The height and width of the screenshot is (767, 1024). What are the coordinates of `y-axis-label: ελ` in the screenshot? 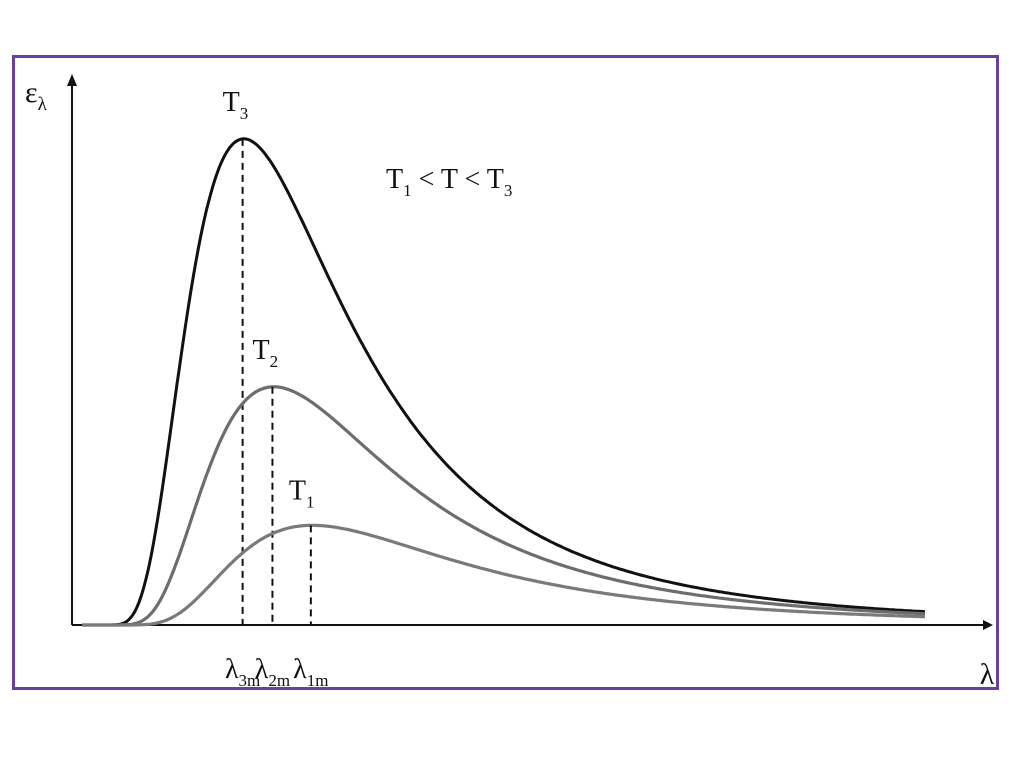 It's located at (36, 95).